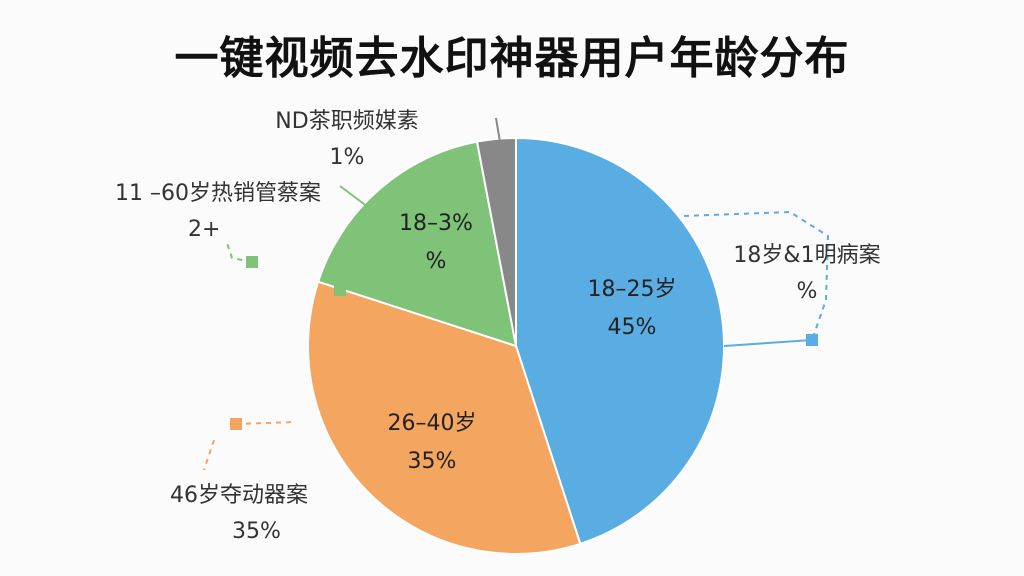  I want to click on callout-top-label: ND茶职频媒素, so click(347, 121).